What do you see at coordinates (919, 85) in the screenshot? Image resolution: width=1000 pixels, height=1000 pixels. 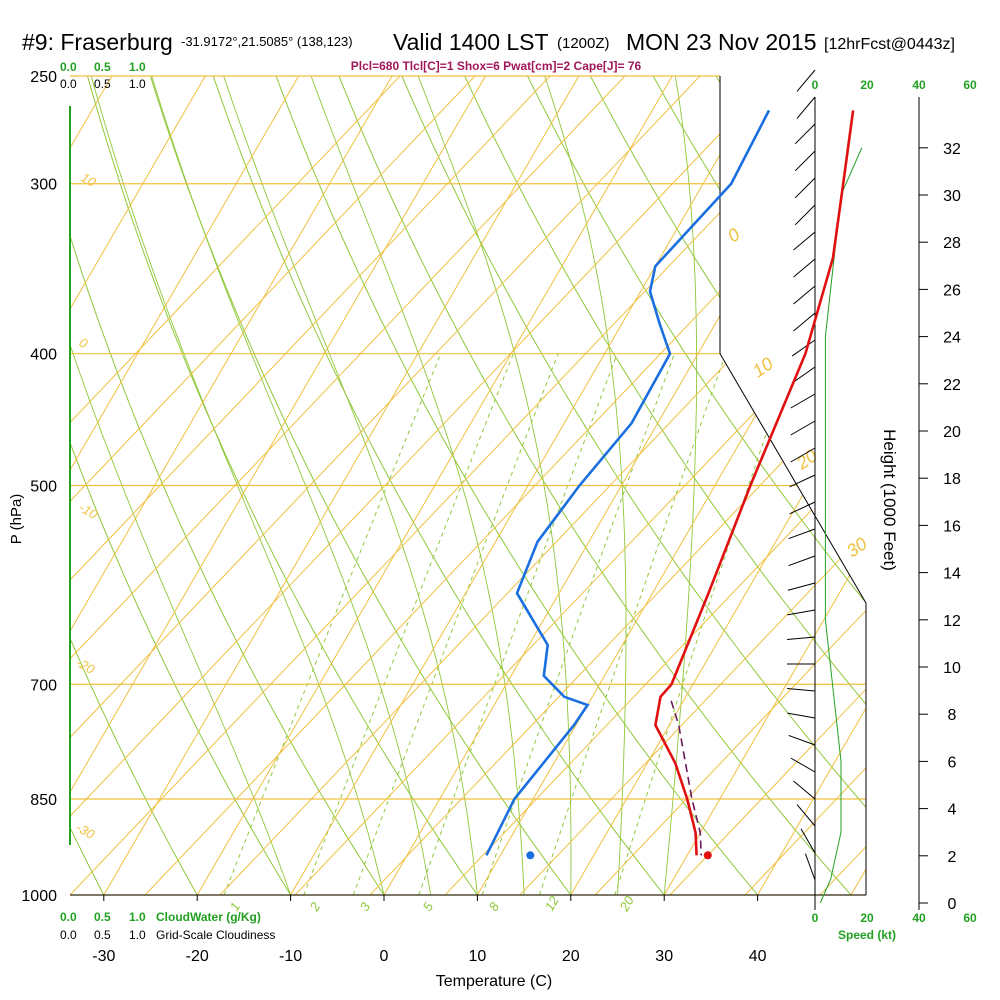 I see `speed-top-40: 40` at bounding box center [919, 85].